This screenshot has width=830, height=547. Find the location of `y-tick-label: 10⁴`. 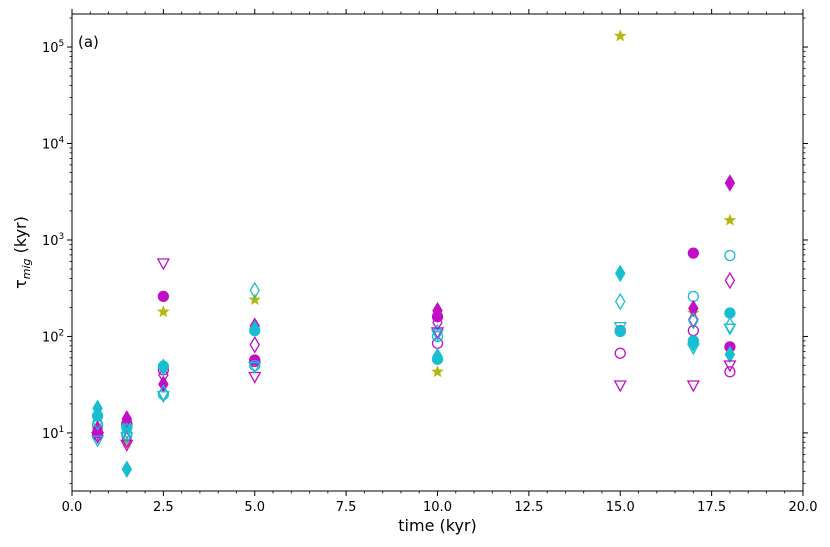

y-tick-label: 10⁴ is located at coordinates (53, 144).